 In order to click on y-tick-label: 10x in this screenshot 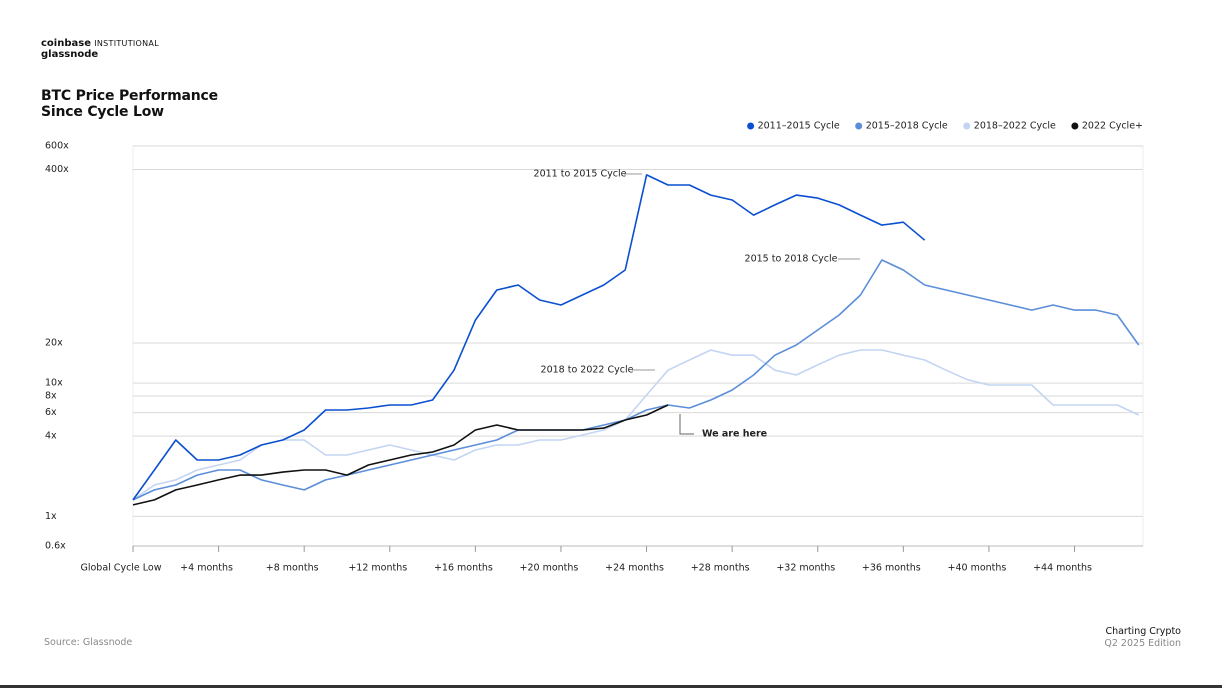, I will do `click(54, 383)`.